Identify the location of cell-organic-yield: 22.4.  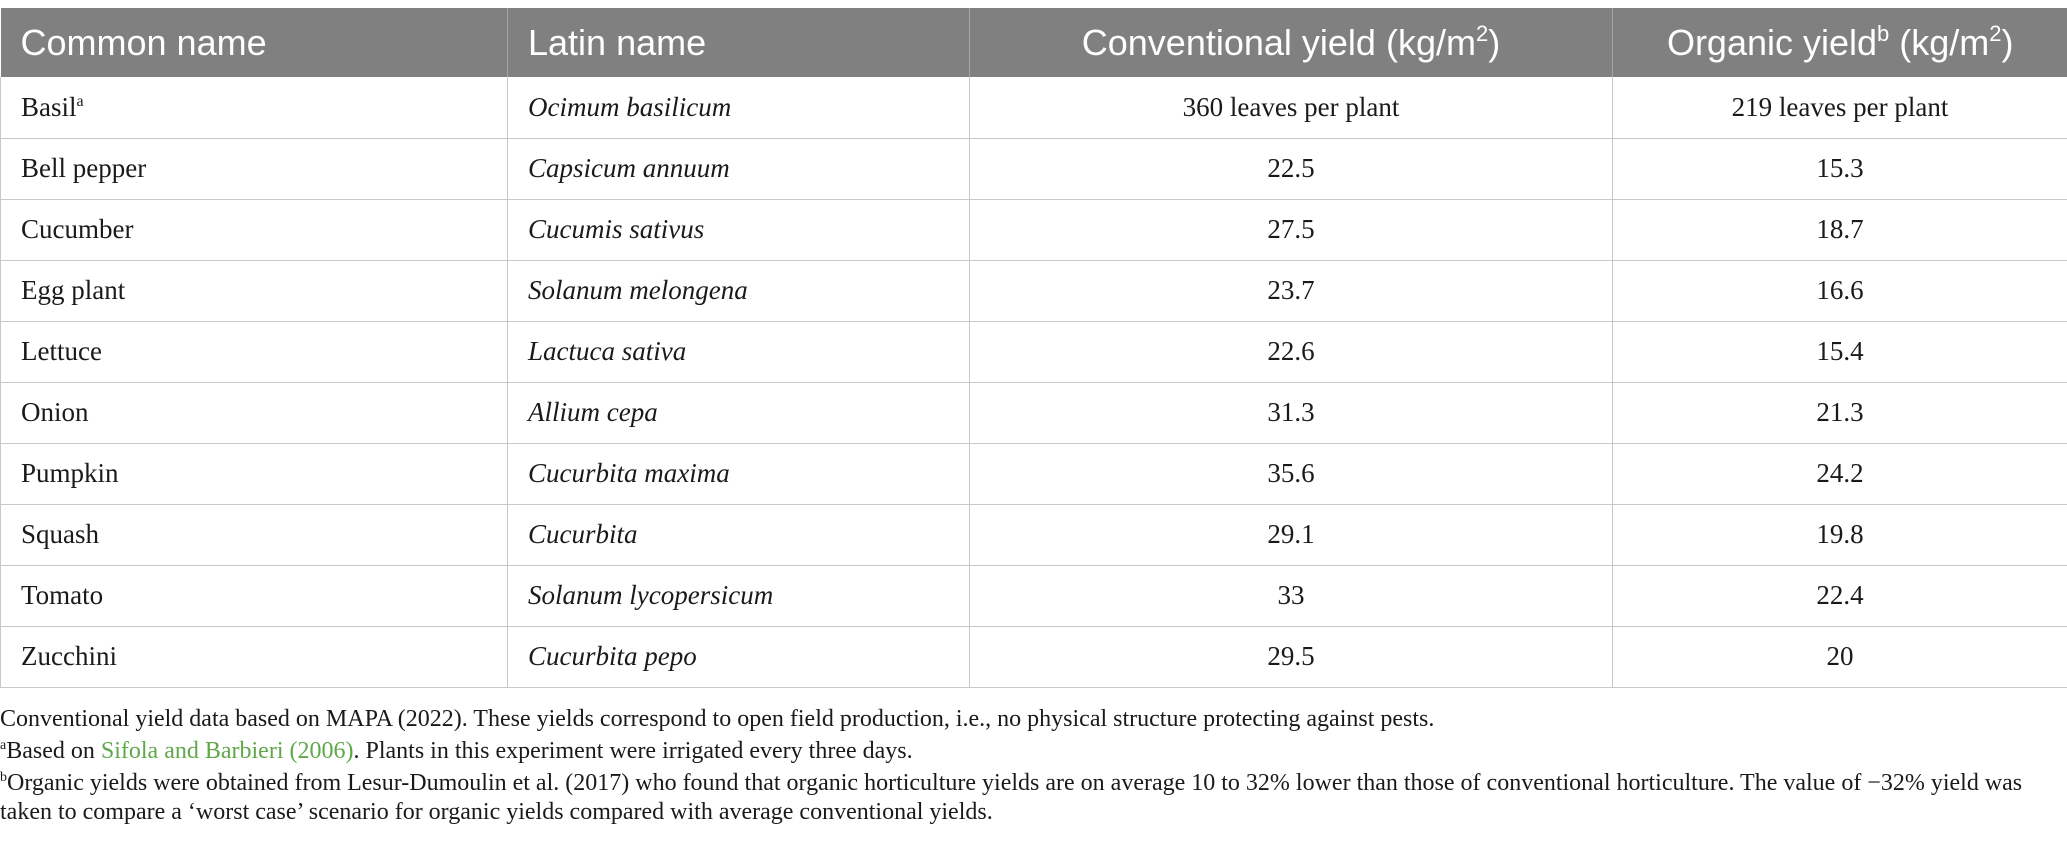
(1839, 596).